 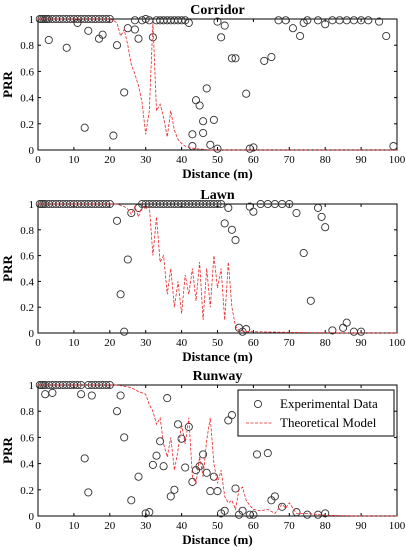 What do you see at coordinates (27, 125) in the screenshot?
I see `y-tick-label: 0.2` at bounding box center [27, 125].